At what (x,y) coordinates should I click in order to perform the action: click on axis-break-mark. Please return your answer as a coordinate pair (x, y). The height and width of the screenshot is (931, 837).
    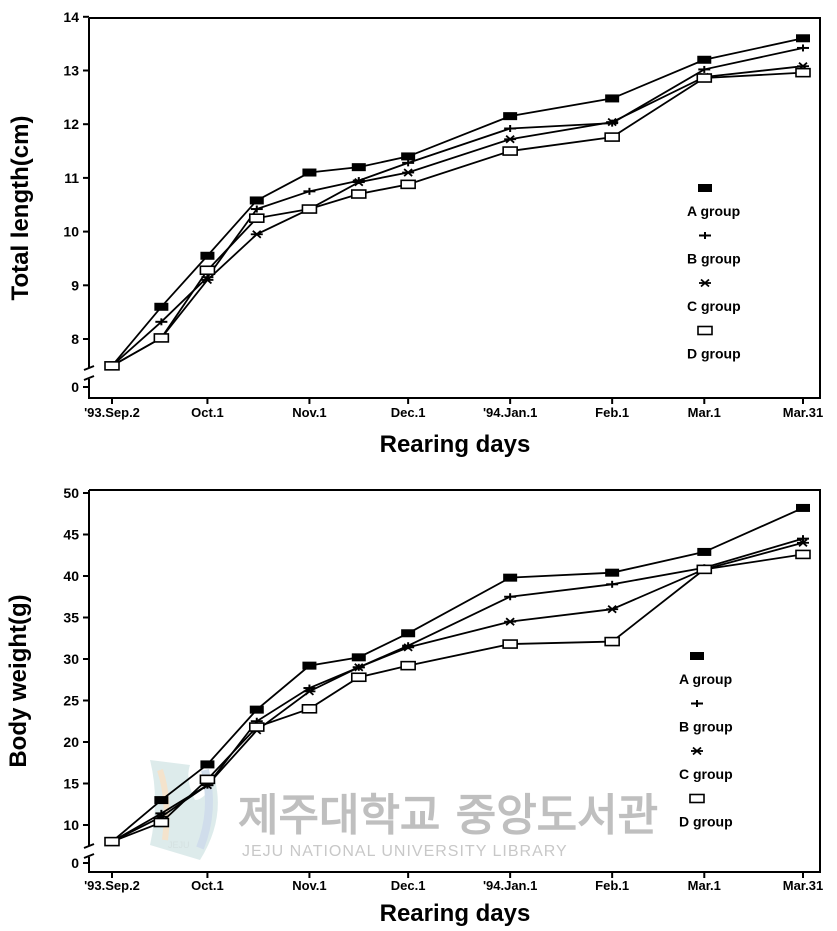
    Looking at the image, I should click on (89, 373).